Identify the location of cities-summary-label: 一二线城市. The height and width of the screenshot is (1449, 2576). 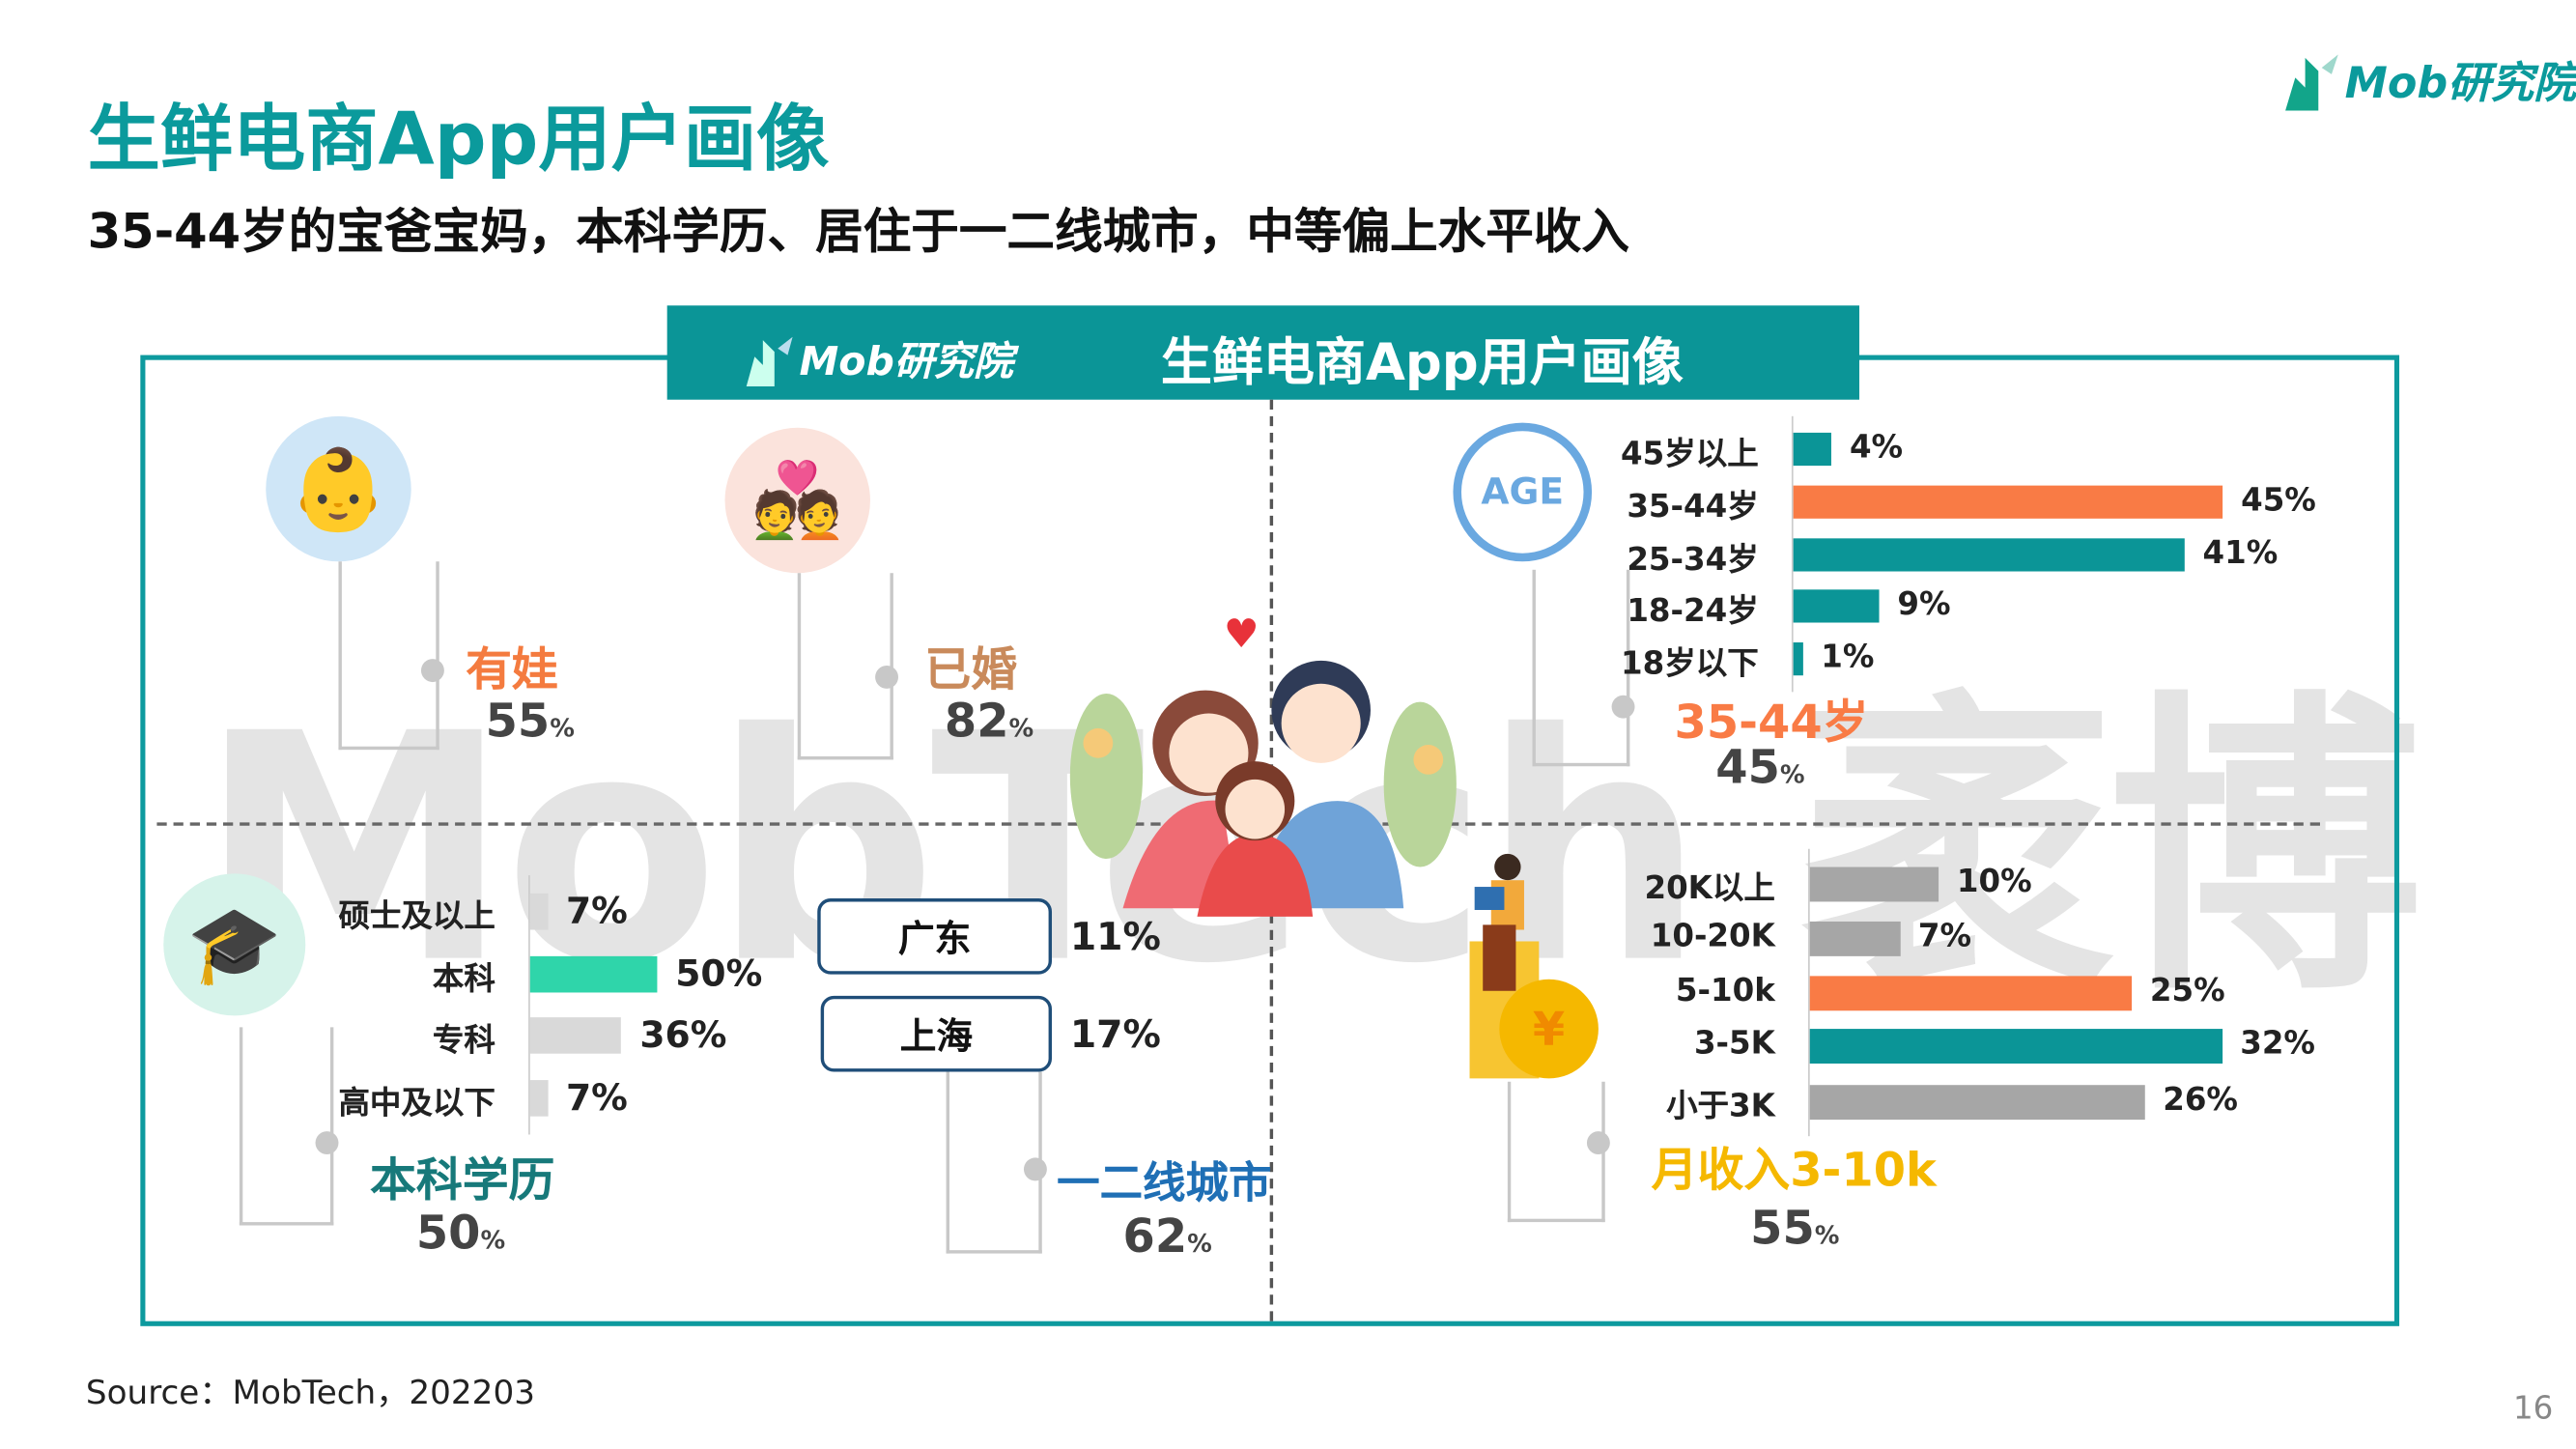
(1164, 1184).